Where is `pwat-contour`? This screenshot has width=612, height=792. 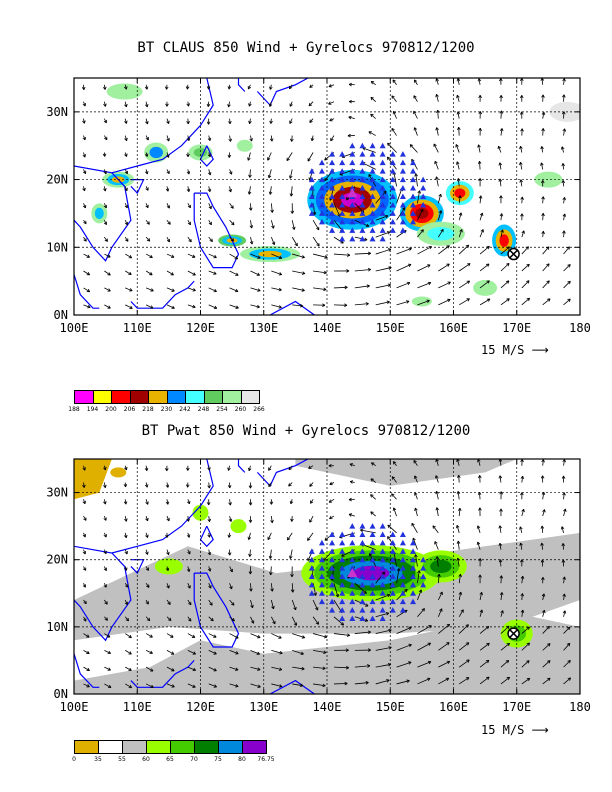 pwat-contour is located at coordinates (517, 633).